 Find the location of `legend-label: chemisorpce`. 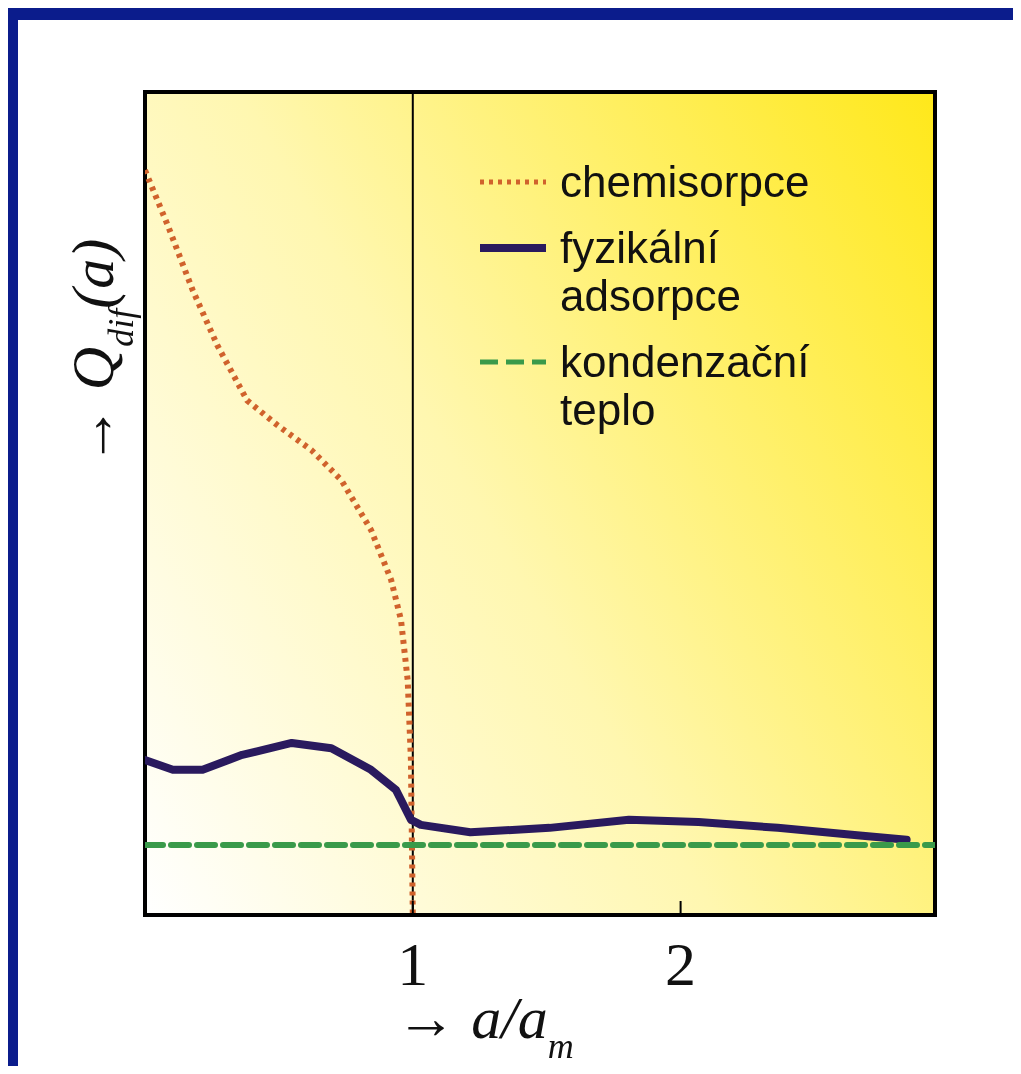

legend-label: chemisorpce is located at coordinates (685, 181).